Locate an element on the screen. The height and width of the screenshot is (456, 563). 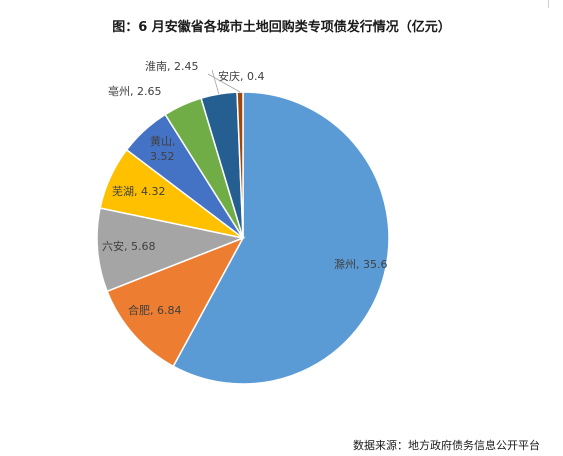
slice-value-4: 3.52 is located at coordinates (162, 156).